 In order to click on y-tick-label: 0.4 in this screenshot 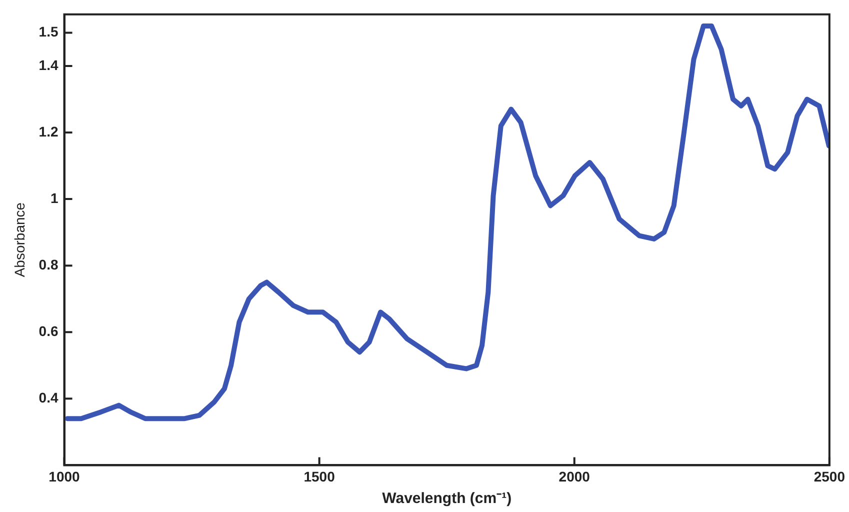, I will do `click(48, 398)`.